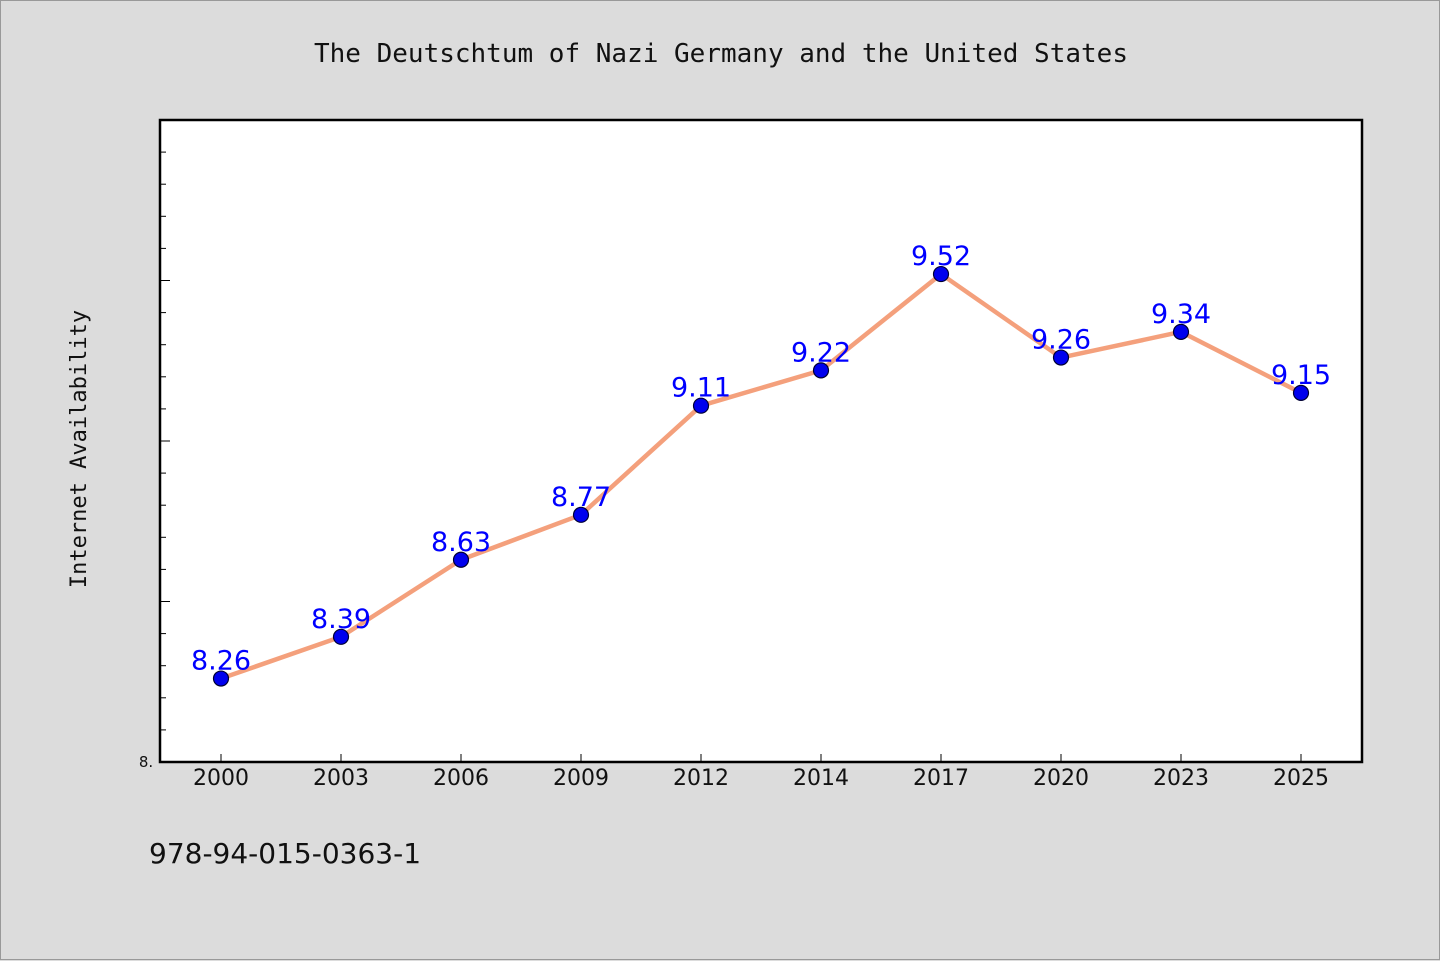  What do you see at coordinates (581, 778) in the screenshot?
I see `x-tick-label: 2009` at bounding box center [581, 778].